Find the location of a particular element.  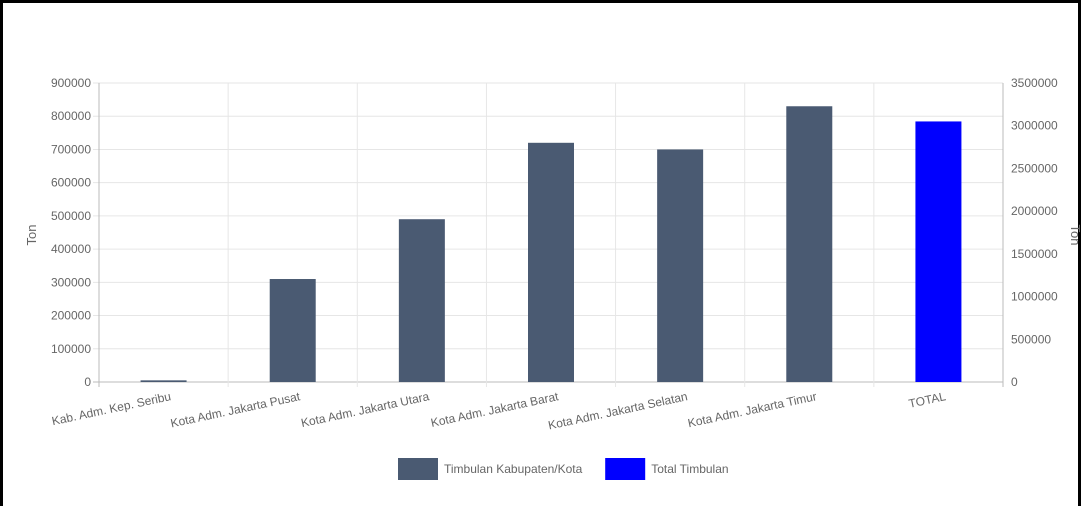

left-tick-label: 100000 is located at coordinates (71, 349).